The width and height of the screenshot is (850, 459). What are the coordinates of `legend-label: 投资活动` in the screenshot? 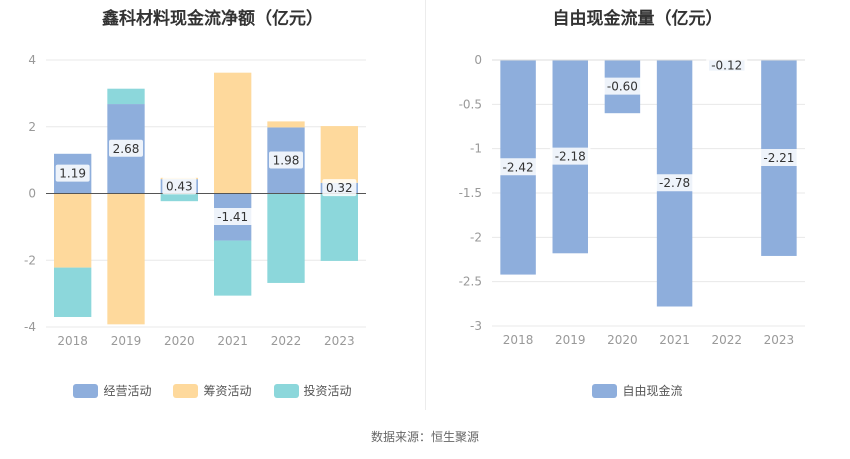 It's located at (327, 391).